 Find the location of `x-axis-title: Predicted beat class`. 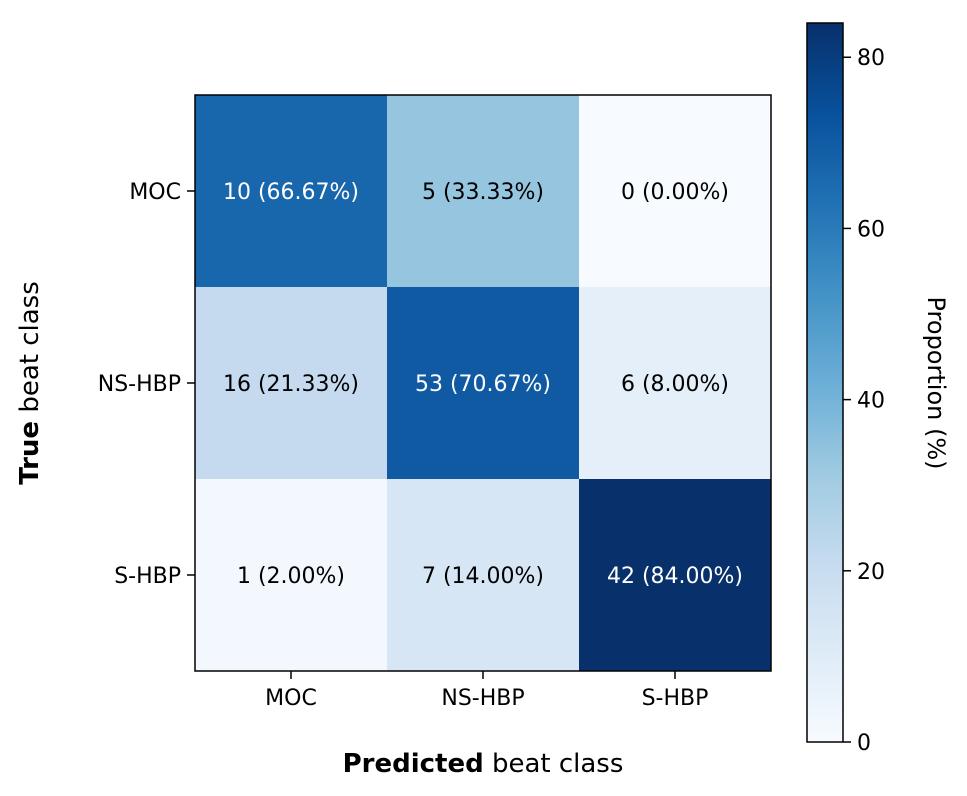

x-axis-title: Predicted beat class is located at coordinates (483, 764).